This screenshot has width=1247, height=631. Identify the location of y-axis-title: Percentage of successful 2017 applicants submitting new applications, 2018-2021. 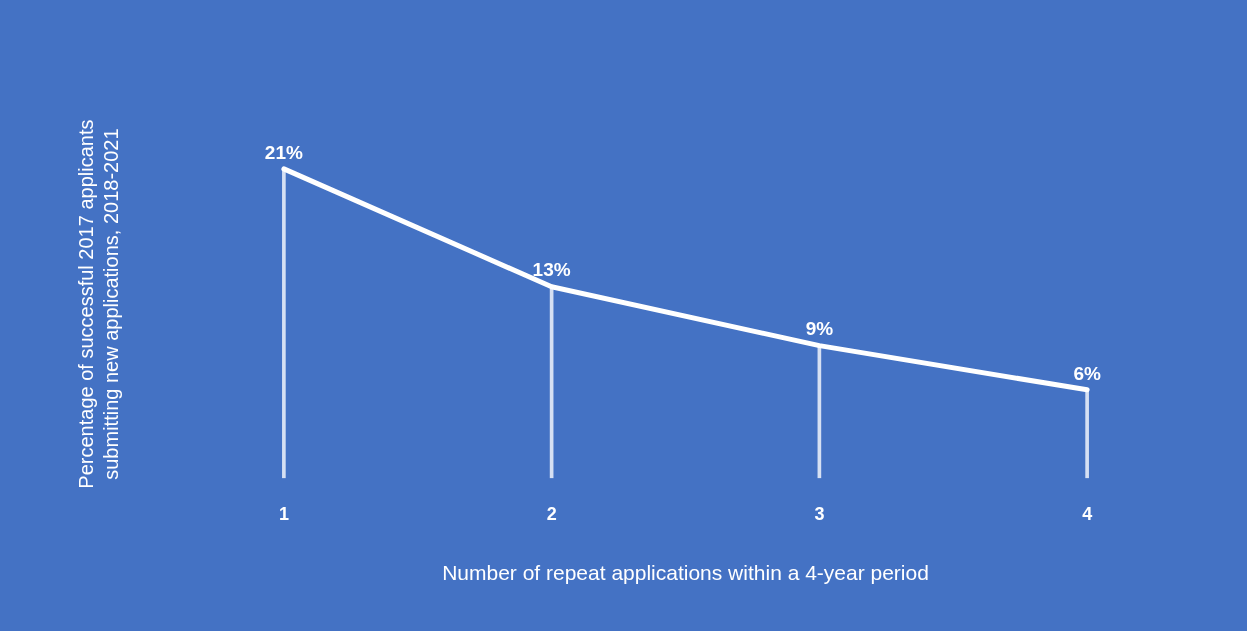
(99, 304).